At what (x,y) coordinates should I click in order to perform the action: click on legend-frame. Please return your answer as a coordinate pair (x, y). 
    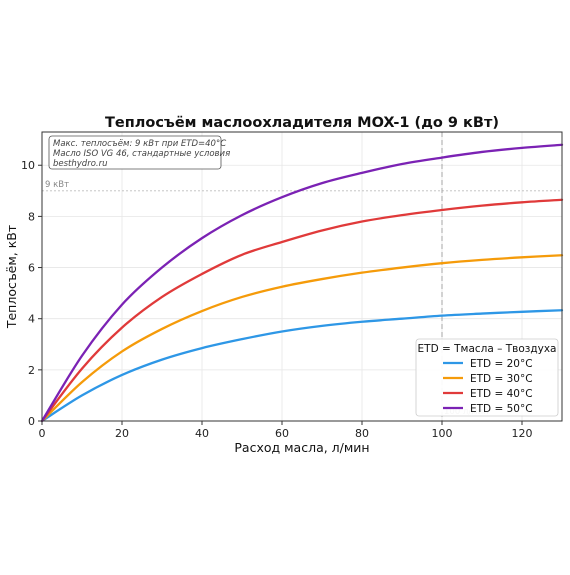
    Looking at the image, I should click on (487, 377).